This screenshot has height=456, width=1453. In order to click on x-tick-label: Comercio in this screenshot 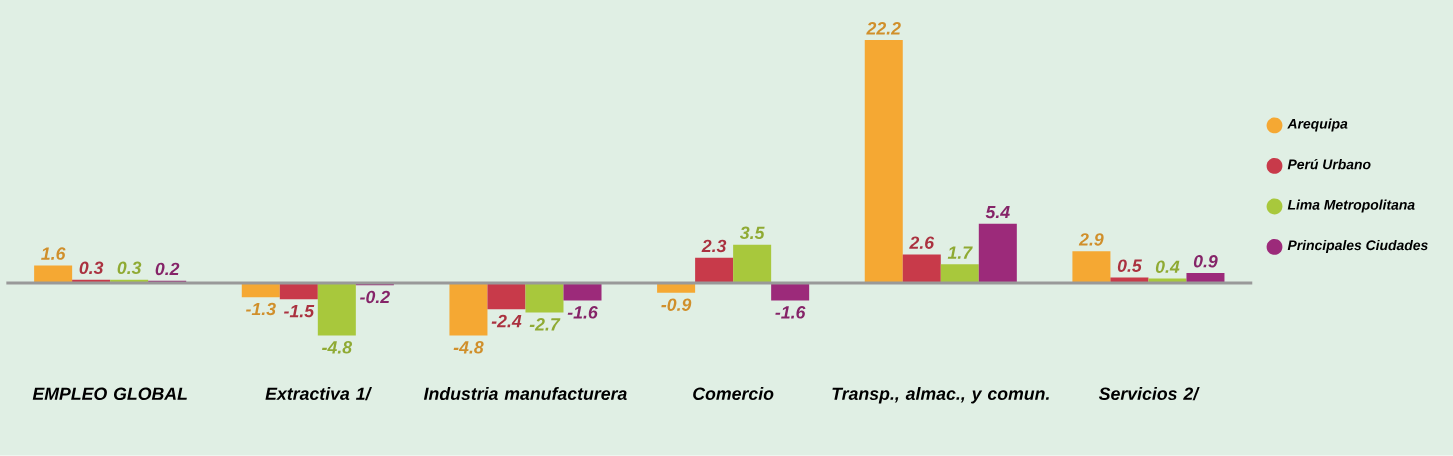, I will do `click(733, 394)`.